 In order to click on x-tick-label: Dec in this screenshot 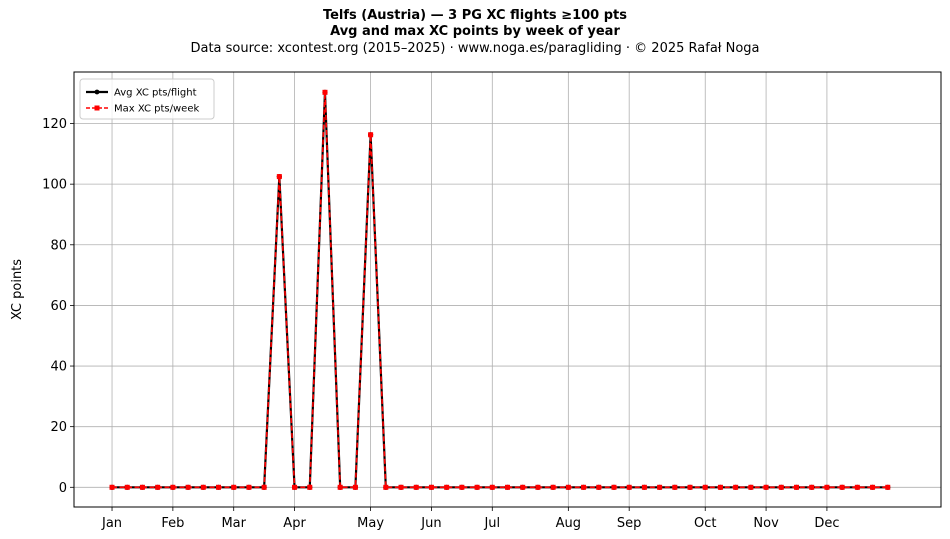, I will do `click(826, 523)`.